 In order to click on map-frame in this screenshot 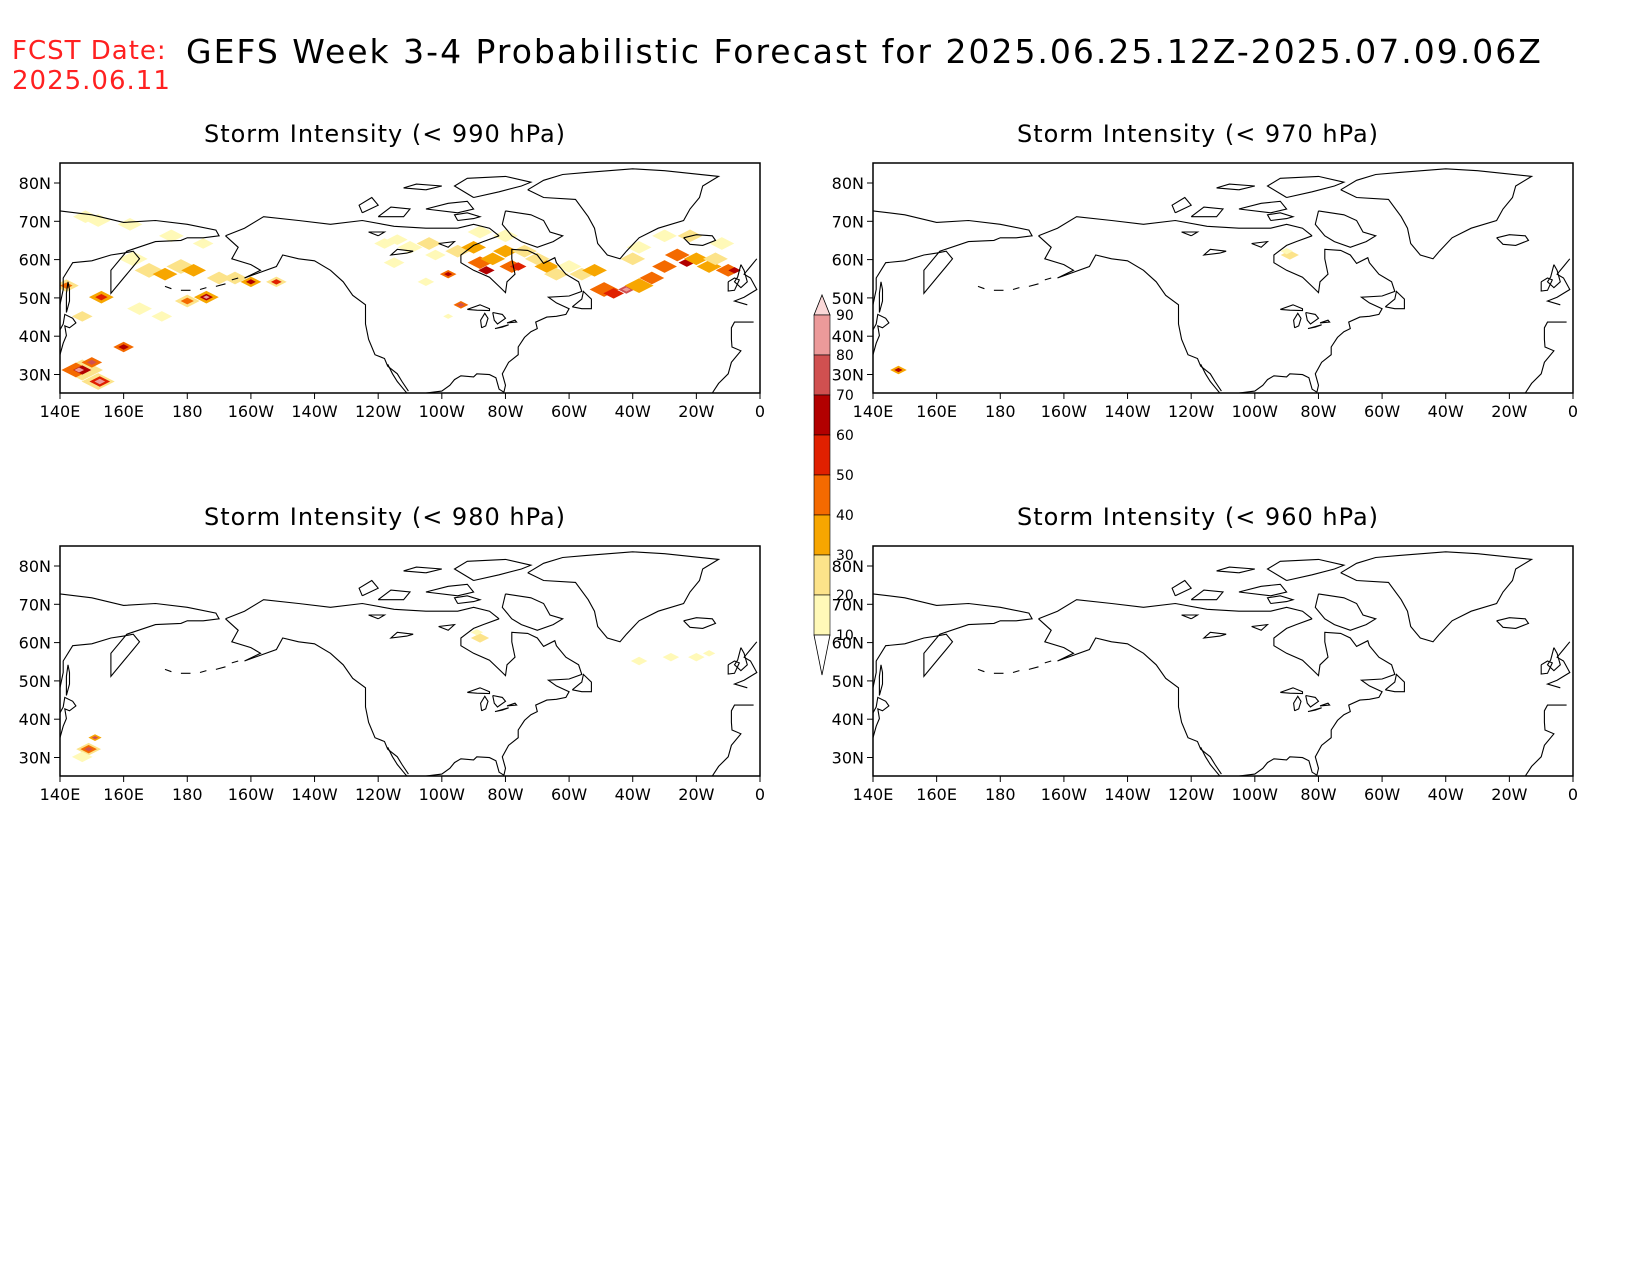, I will do `click(1223, 278)`.